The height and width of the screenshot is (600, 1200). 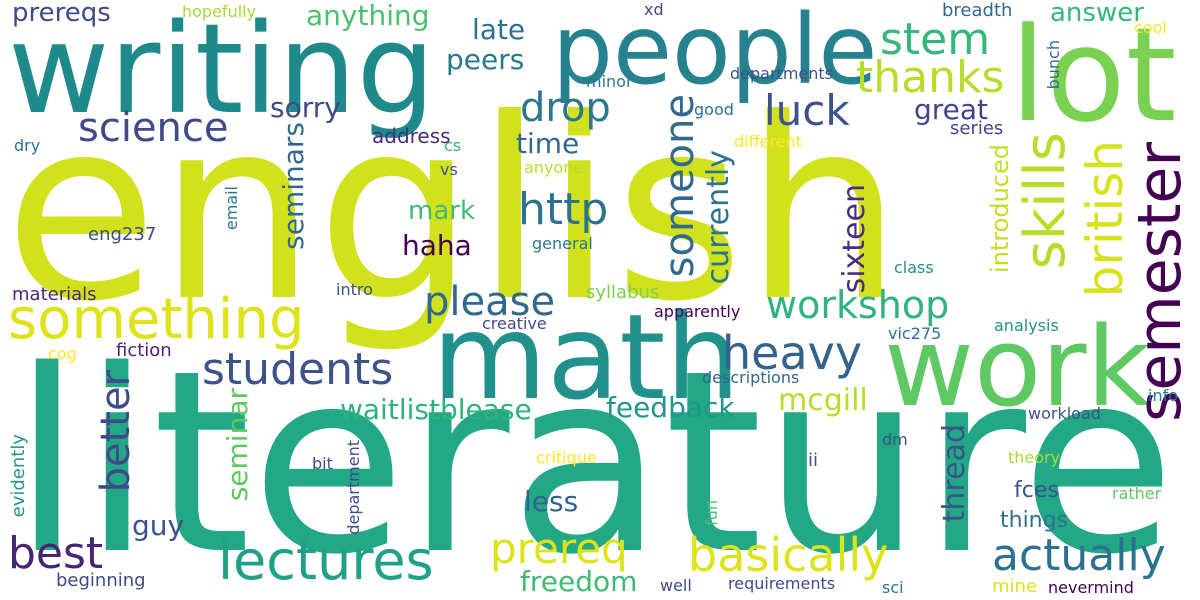 I want to click on word-drop: drop, so click(x=565, y=108).